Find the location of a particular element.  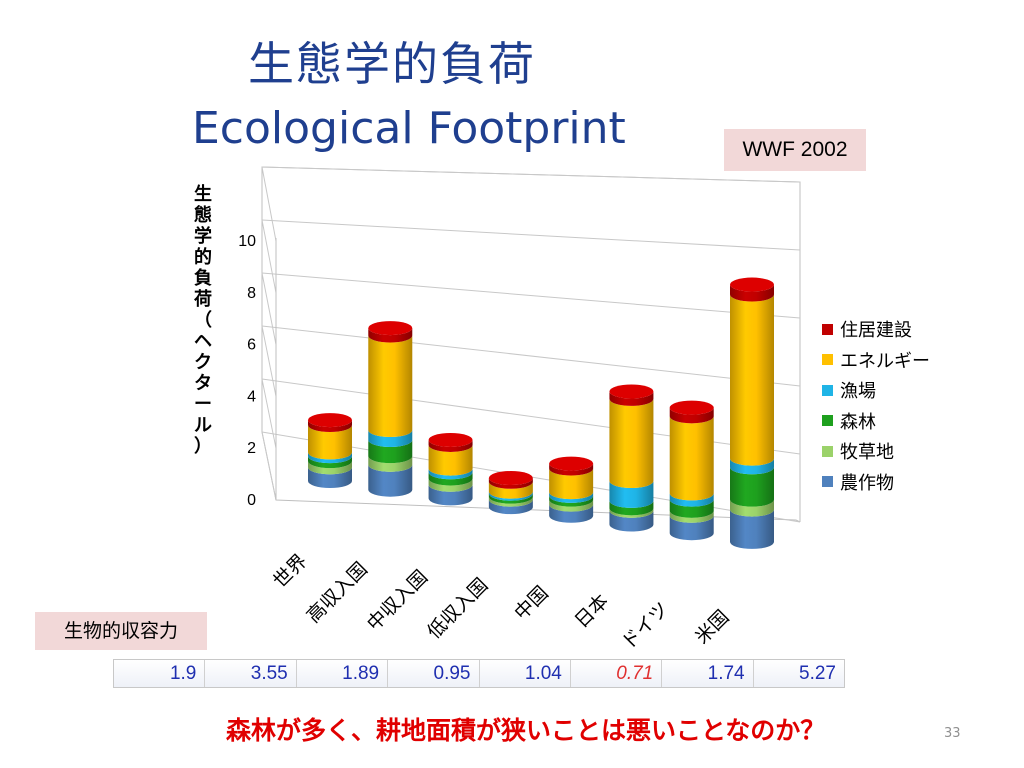

biocapacity-value: 1.89 is located at coordinates (342, 673).